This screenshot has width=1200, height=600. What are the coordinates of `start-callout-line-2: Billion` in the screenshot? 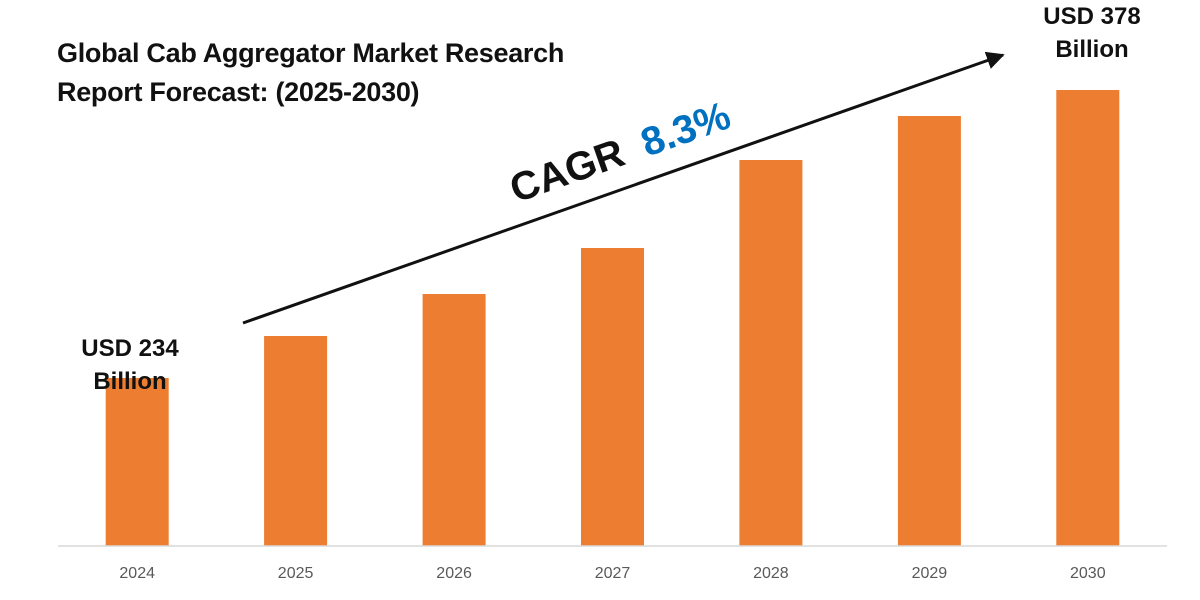 It's located at (129, 381).